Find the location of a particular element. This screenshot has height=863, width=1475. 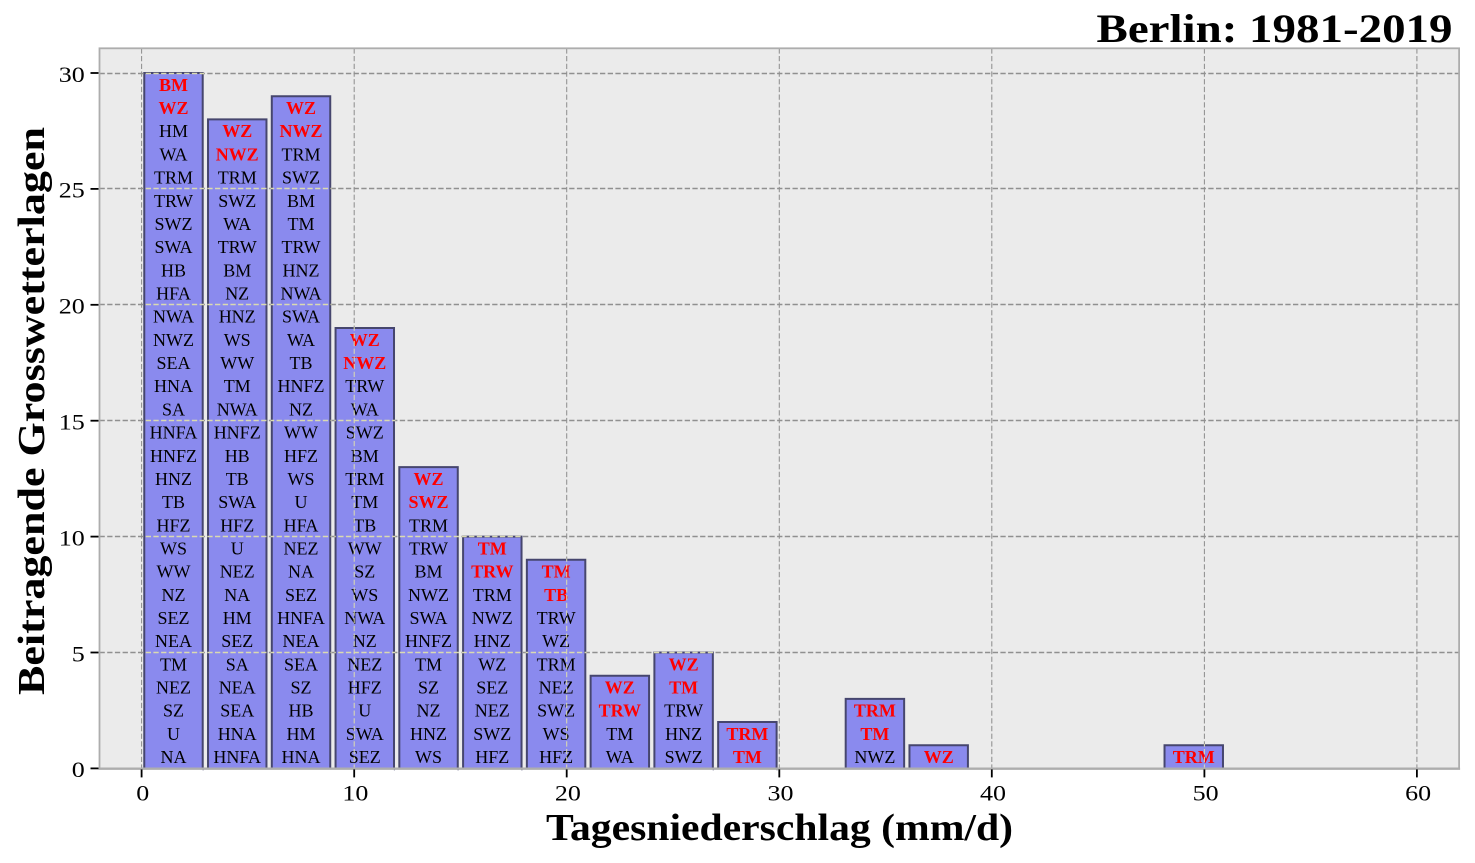

svg-text: HNA is located at coordinates (301, 757).